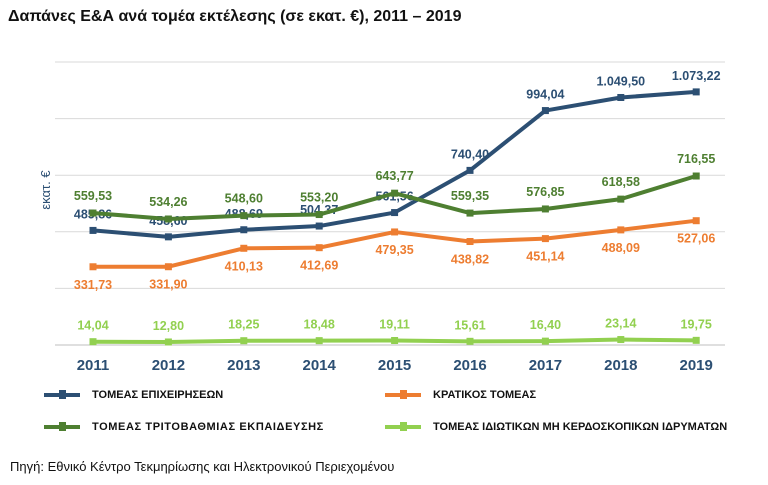 The width and height of the screenshot is (768, 485). What do you see at coordinates (620, 81) in the screenshot?
I see `data-label: 1.049,50` at bounding box center [620, 81].